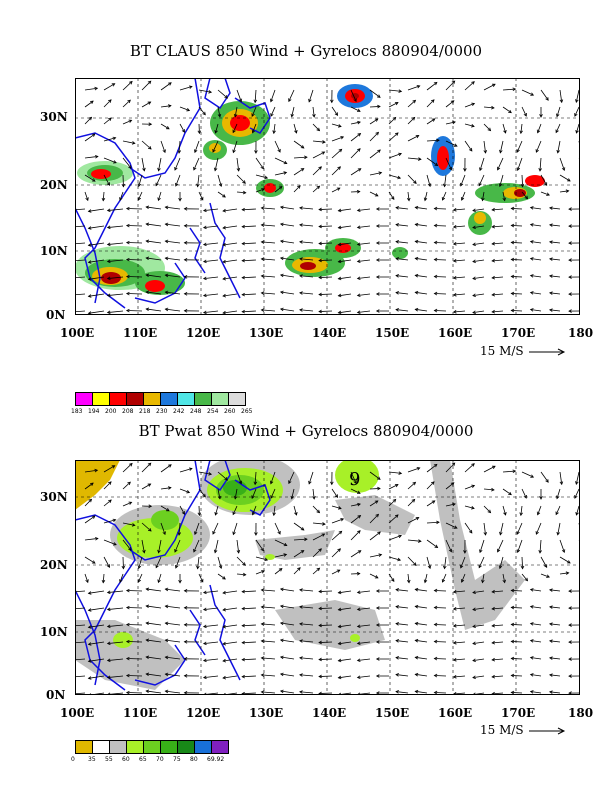 The image size is (612, 792). What do you see at coordinates (111, 411) in the screenshot?
I see `cloud-top-colorbar-tick-label: 200` at bounding box center [111, 411].